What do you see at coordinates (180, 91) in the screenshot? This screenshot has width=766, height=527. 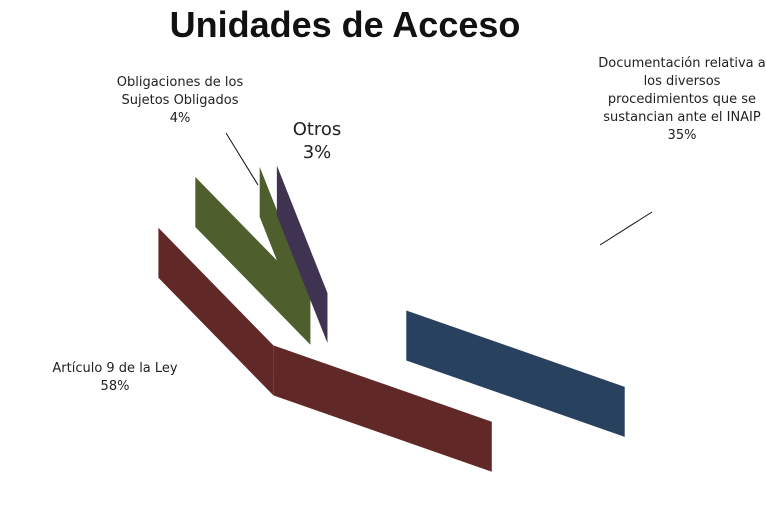 I see `category-label: Obligaciones de los Sujetos Obligados` at bounding box center [180, 91].